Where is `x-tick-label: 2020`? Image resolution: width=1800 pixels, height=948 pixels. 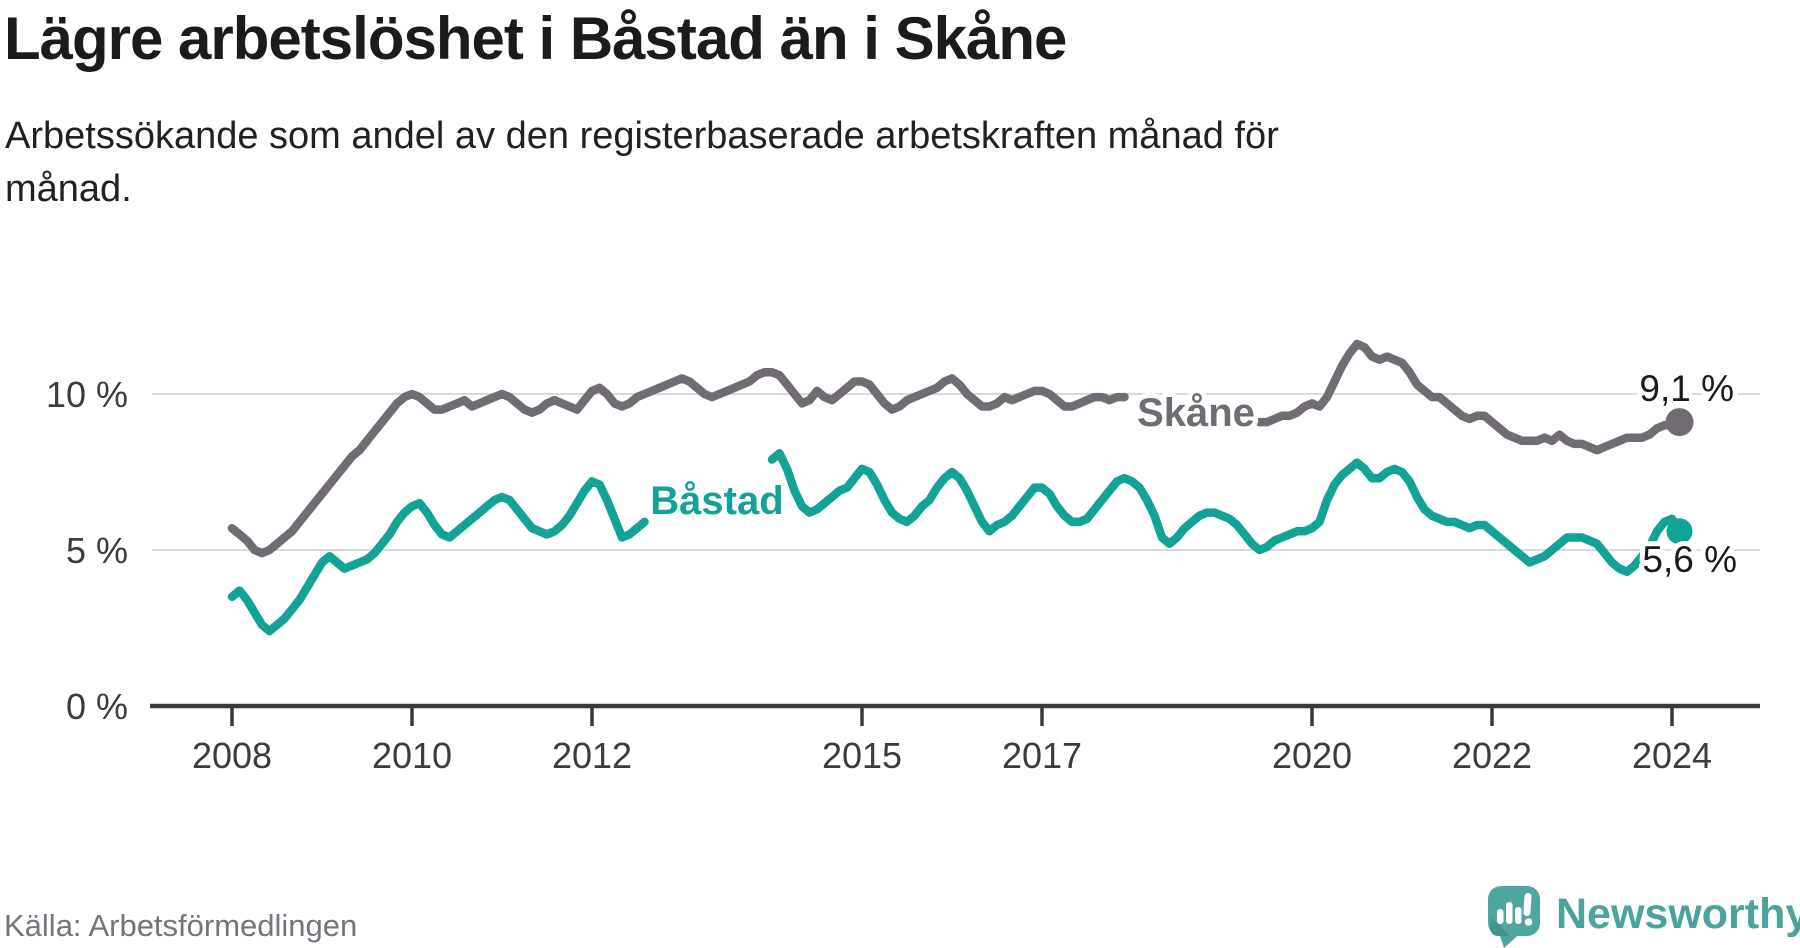 x-tick-label: 2020 is located at coordinates (1312, 755).